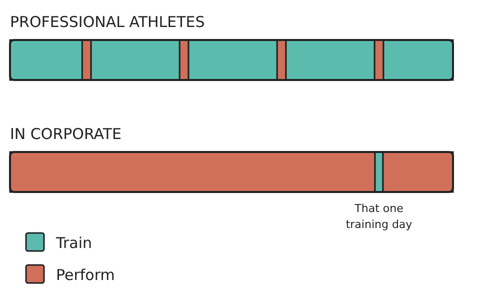  Describe the element at coordinates (73, 243) in the screenshot. I see `legend-label: Train` at that location.